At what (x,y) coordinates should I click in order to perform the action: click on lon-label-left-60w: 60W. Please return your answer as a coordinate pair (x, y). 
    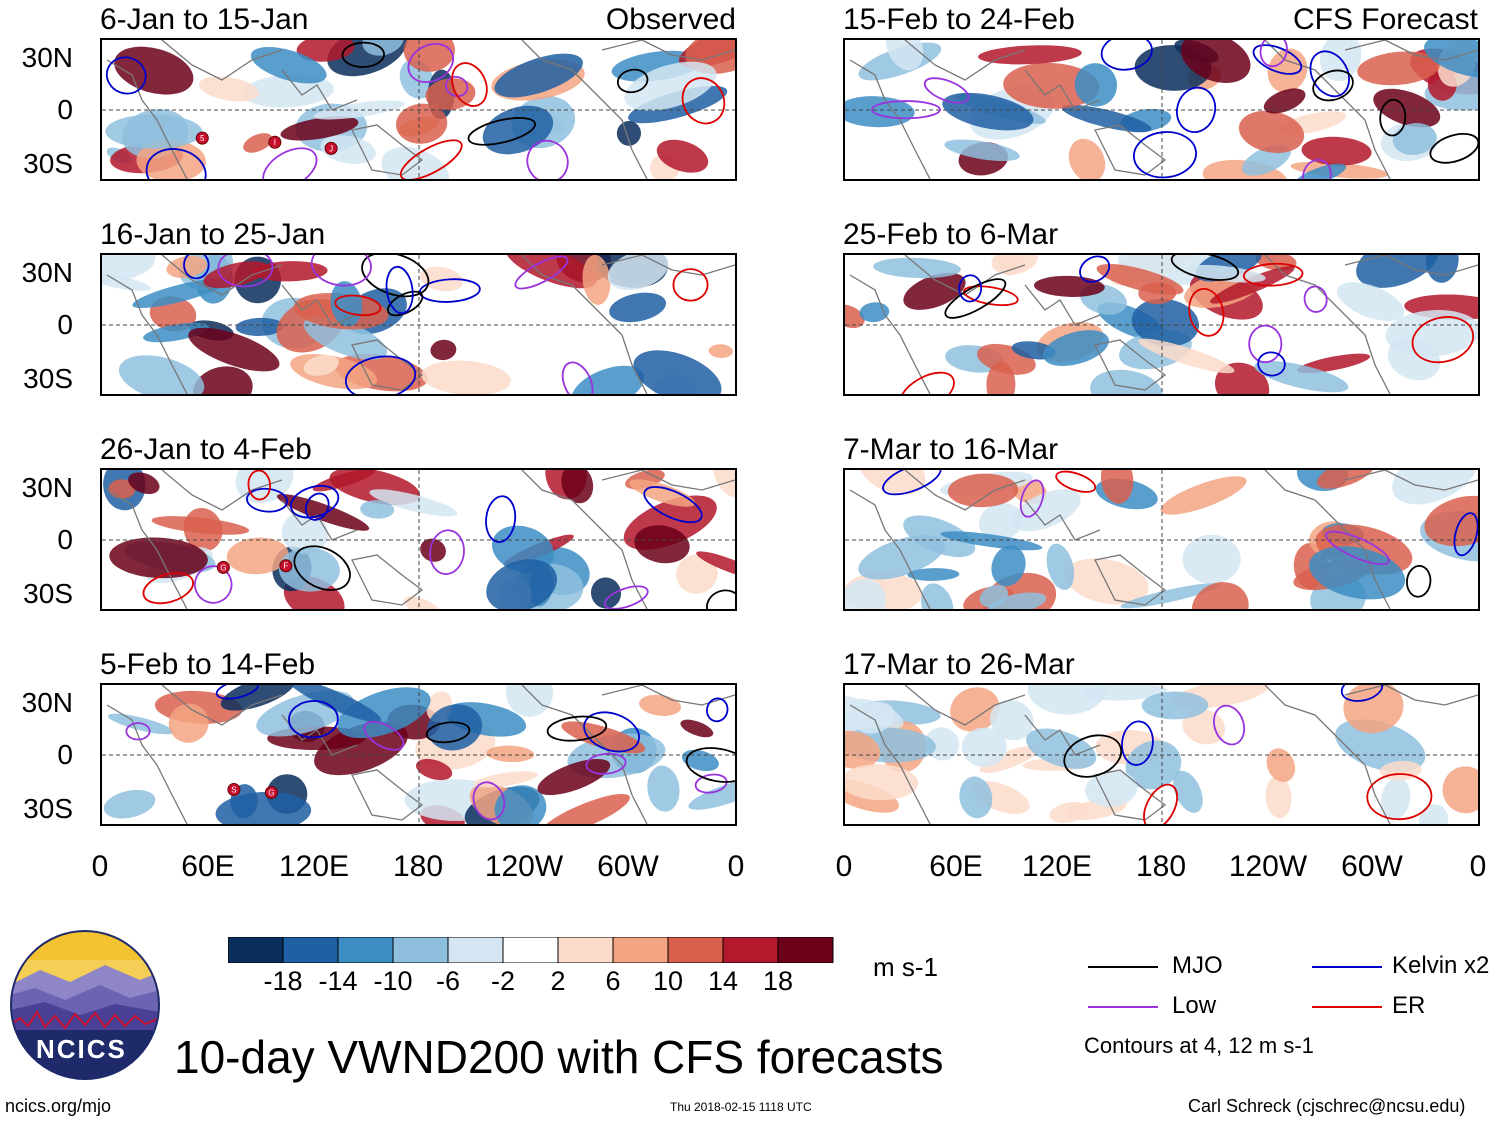
    Looking at the image, I should click on (628, 866).